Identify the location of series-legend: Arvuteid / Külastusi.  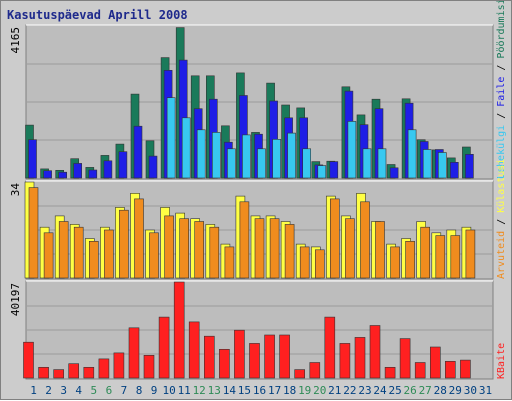
(501, 219).